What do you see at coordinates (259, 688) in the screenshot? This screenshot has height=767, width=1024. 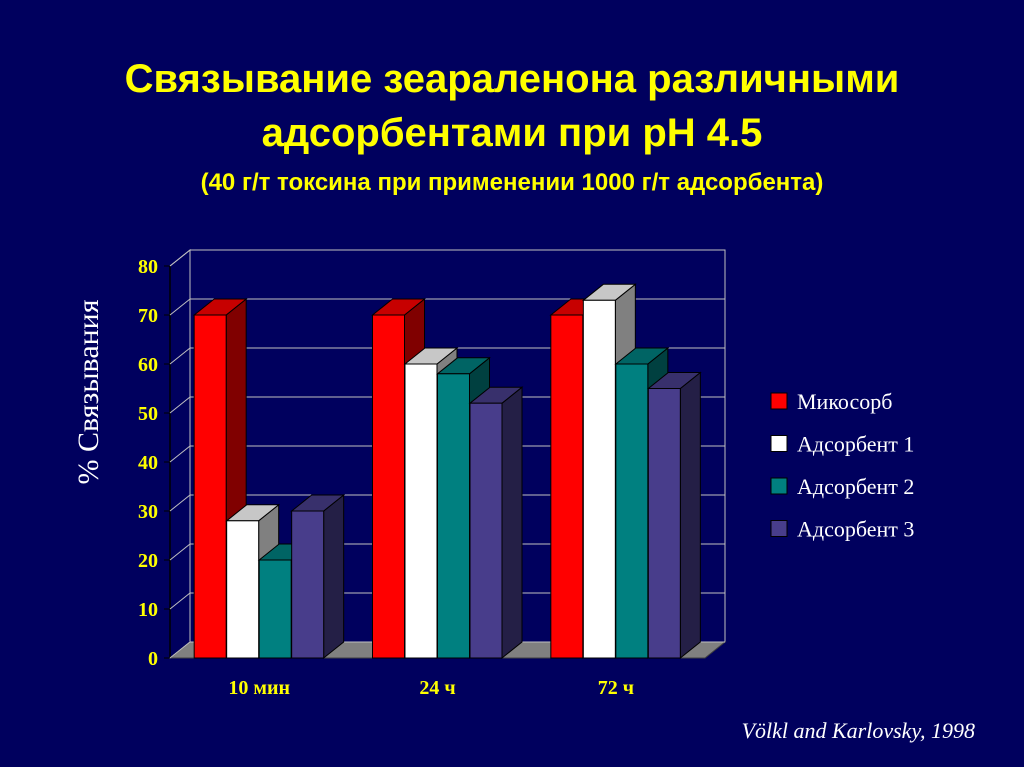 I see `x-tick-label: 10 мин` at bounding box center [259, 688].